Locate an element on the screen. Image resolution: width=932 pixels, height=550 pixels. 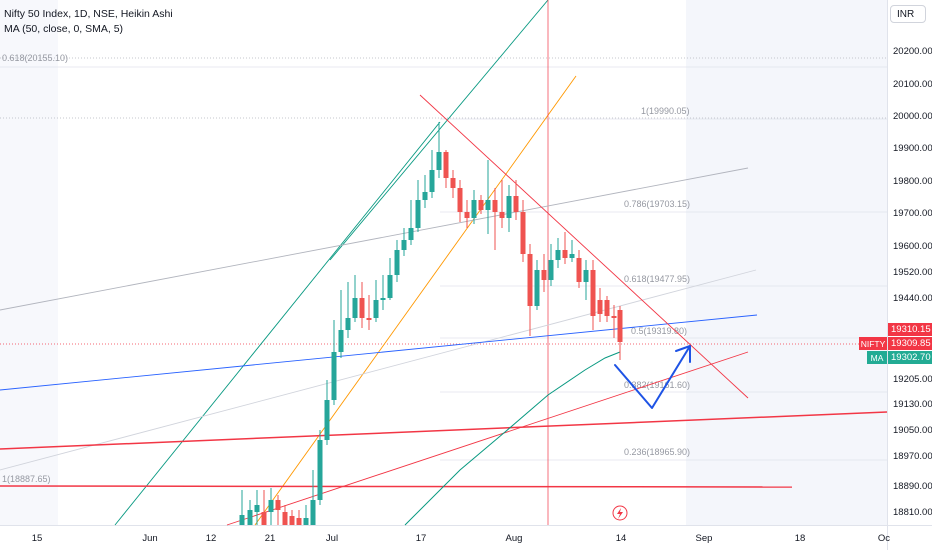
moving-average-line is located at coordinates (512, 438).